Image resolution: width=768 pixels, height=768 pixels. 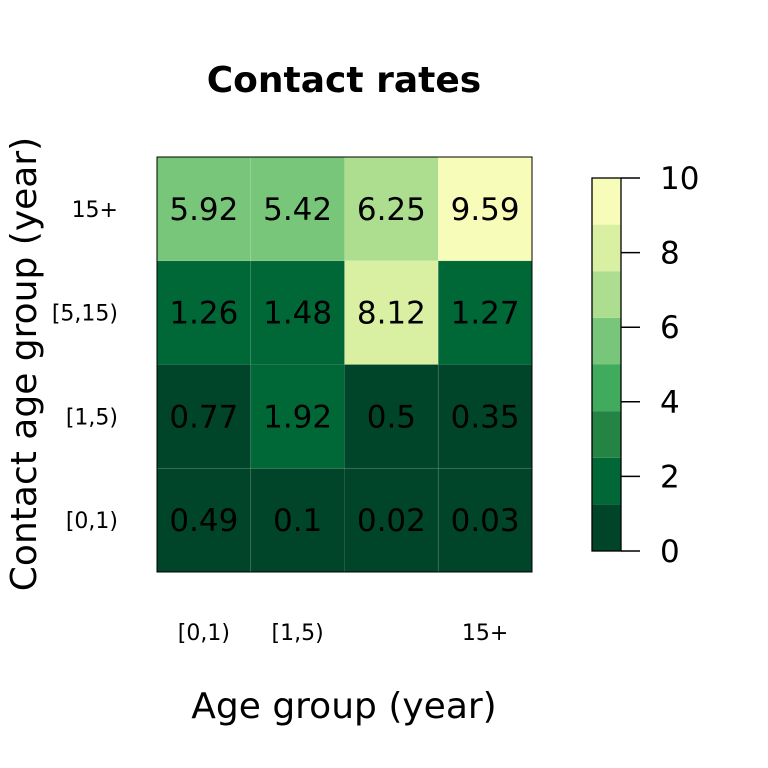 I want to click on cell-value-label: 8.12, so click(x=391, y=314).